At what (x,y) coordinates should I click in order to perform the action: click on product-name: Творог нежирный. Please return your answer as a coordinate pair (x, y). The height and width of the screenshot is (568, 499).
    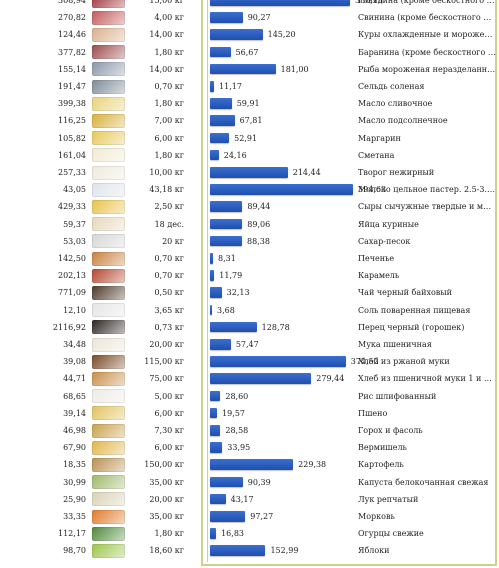
    Looking at the image, I should click on (396, 172).